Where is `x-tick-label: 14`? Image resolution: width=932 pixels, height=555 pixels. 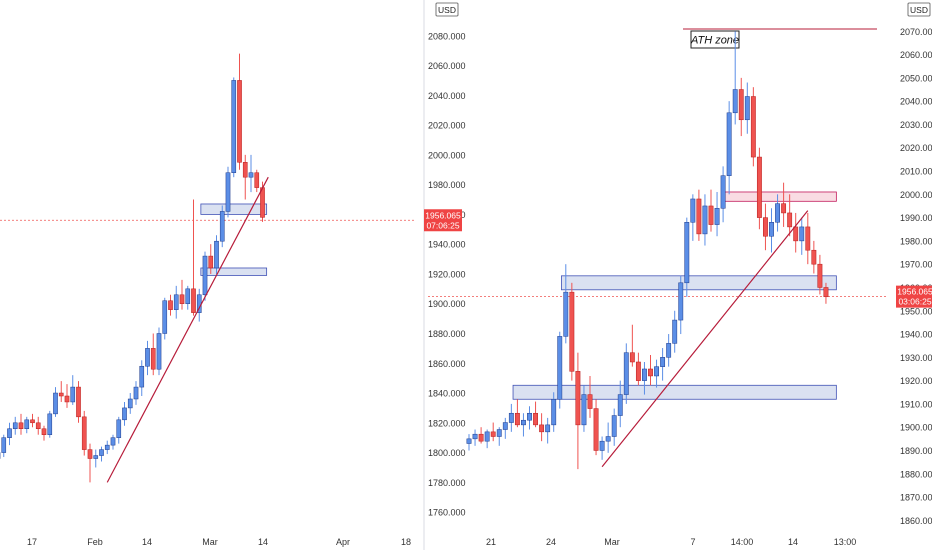
x-tick-label: 14 is located at coordinates (147, 542).